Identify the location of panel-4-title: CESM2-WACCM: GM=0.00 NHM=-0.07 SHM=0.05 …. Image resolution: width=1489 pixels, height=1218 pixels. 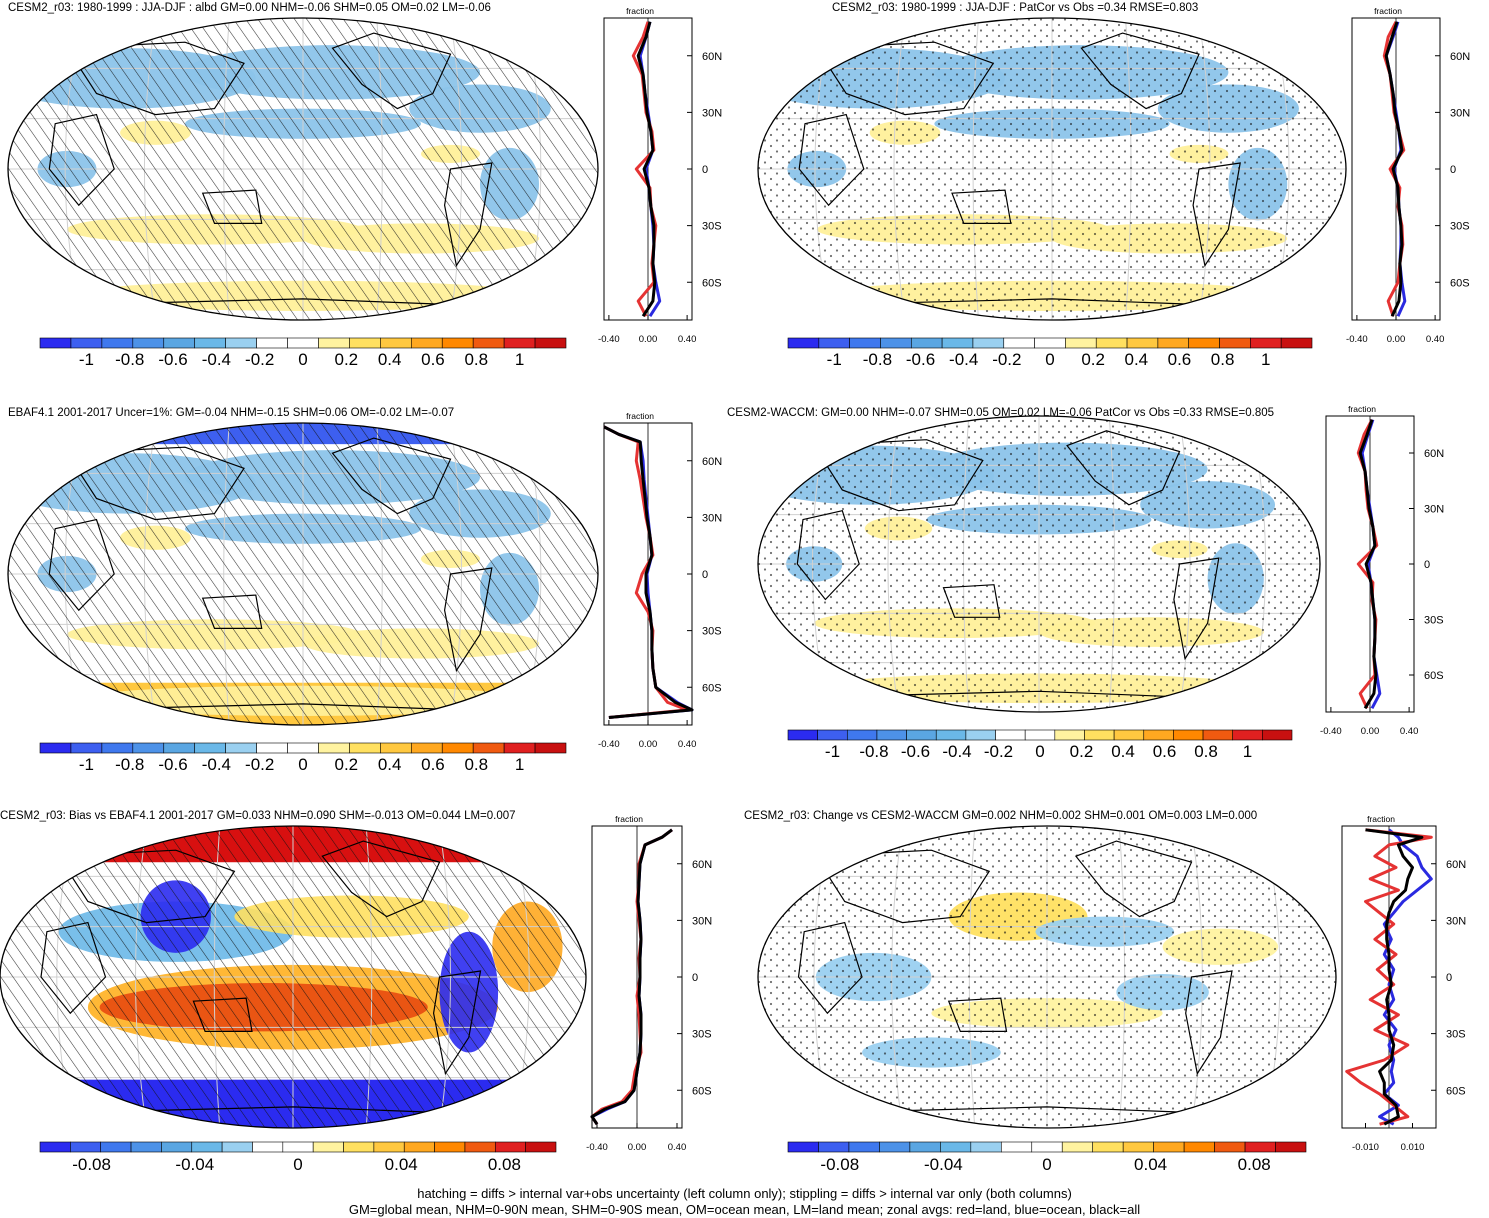
(1001, 413).